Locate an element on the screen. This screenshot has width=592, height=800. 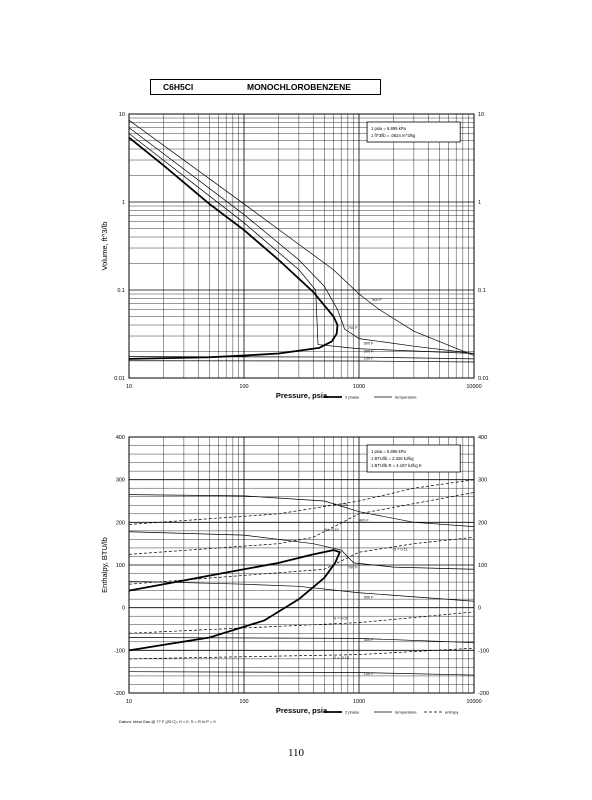
y-tick-label-right: 400 is located at coordinates (482, 438).